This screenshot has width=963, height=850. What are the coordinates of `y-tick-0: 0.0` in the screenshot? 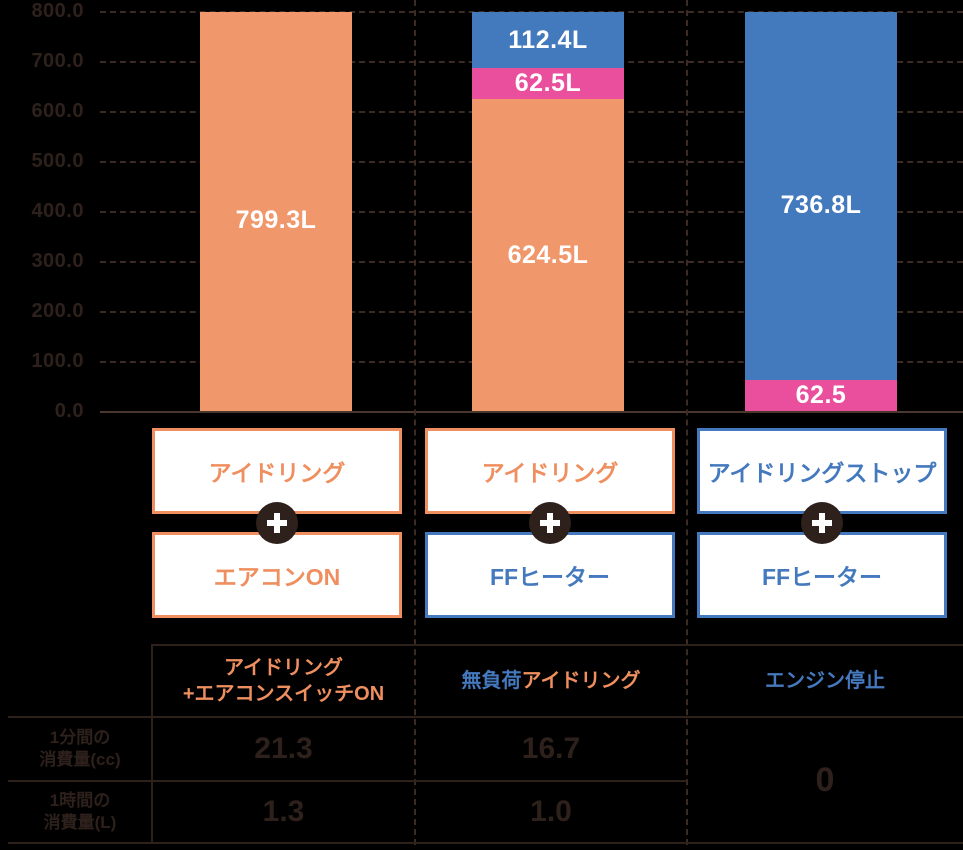 It's located at (69, 411).